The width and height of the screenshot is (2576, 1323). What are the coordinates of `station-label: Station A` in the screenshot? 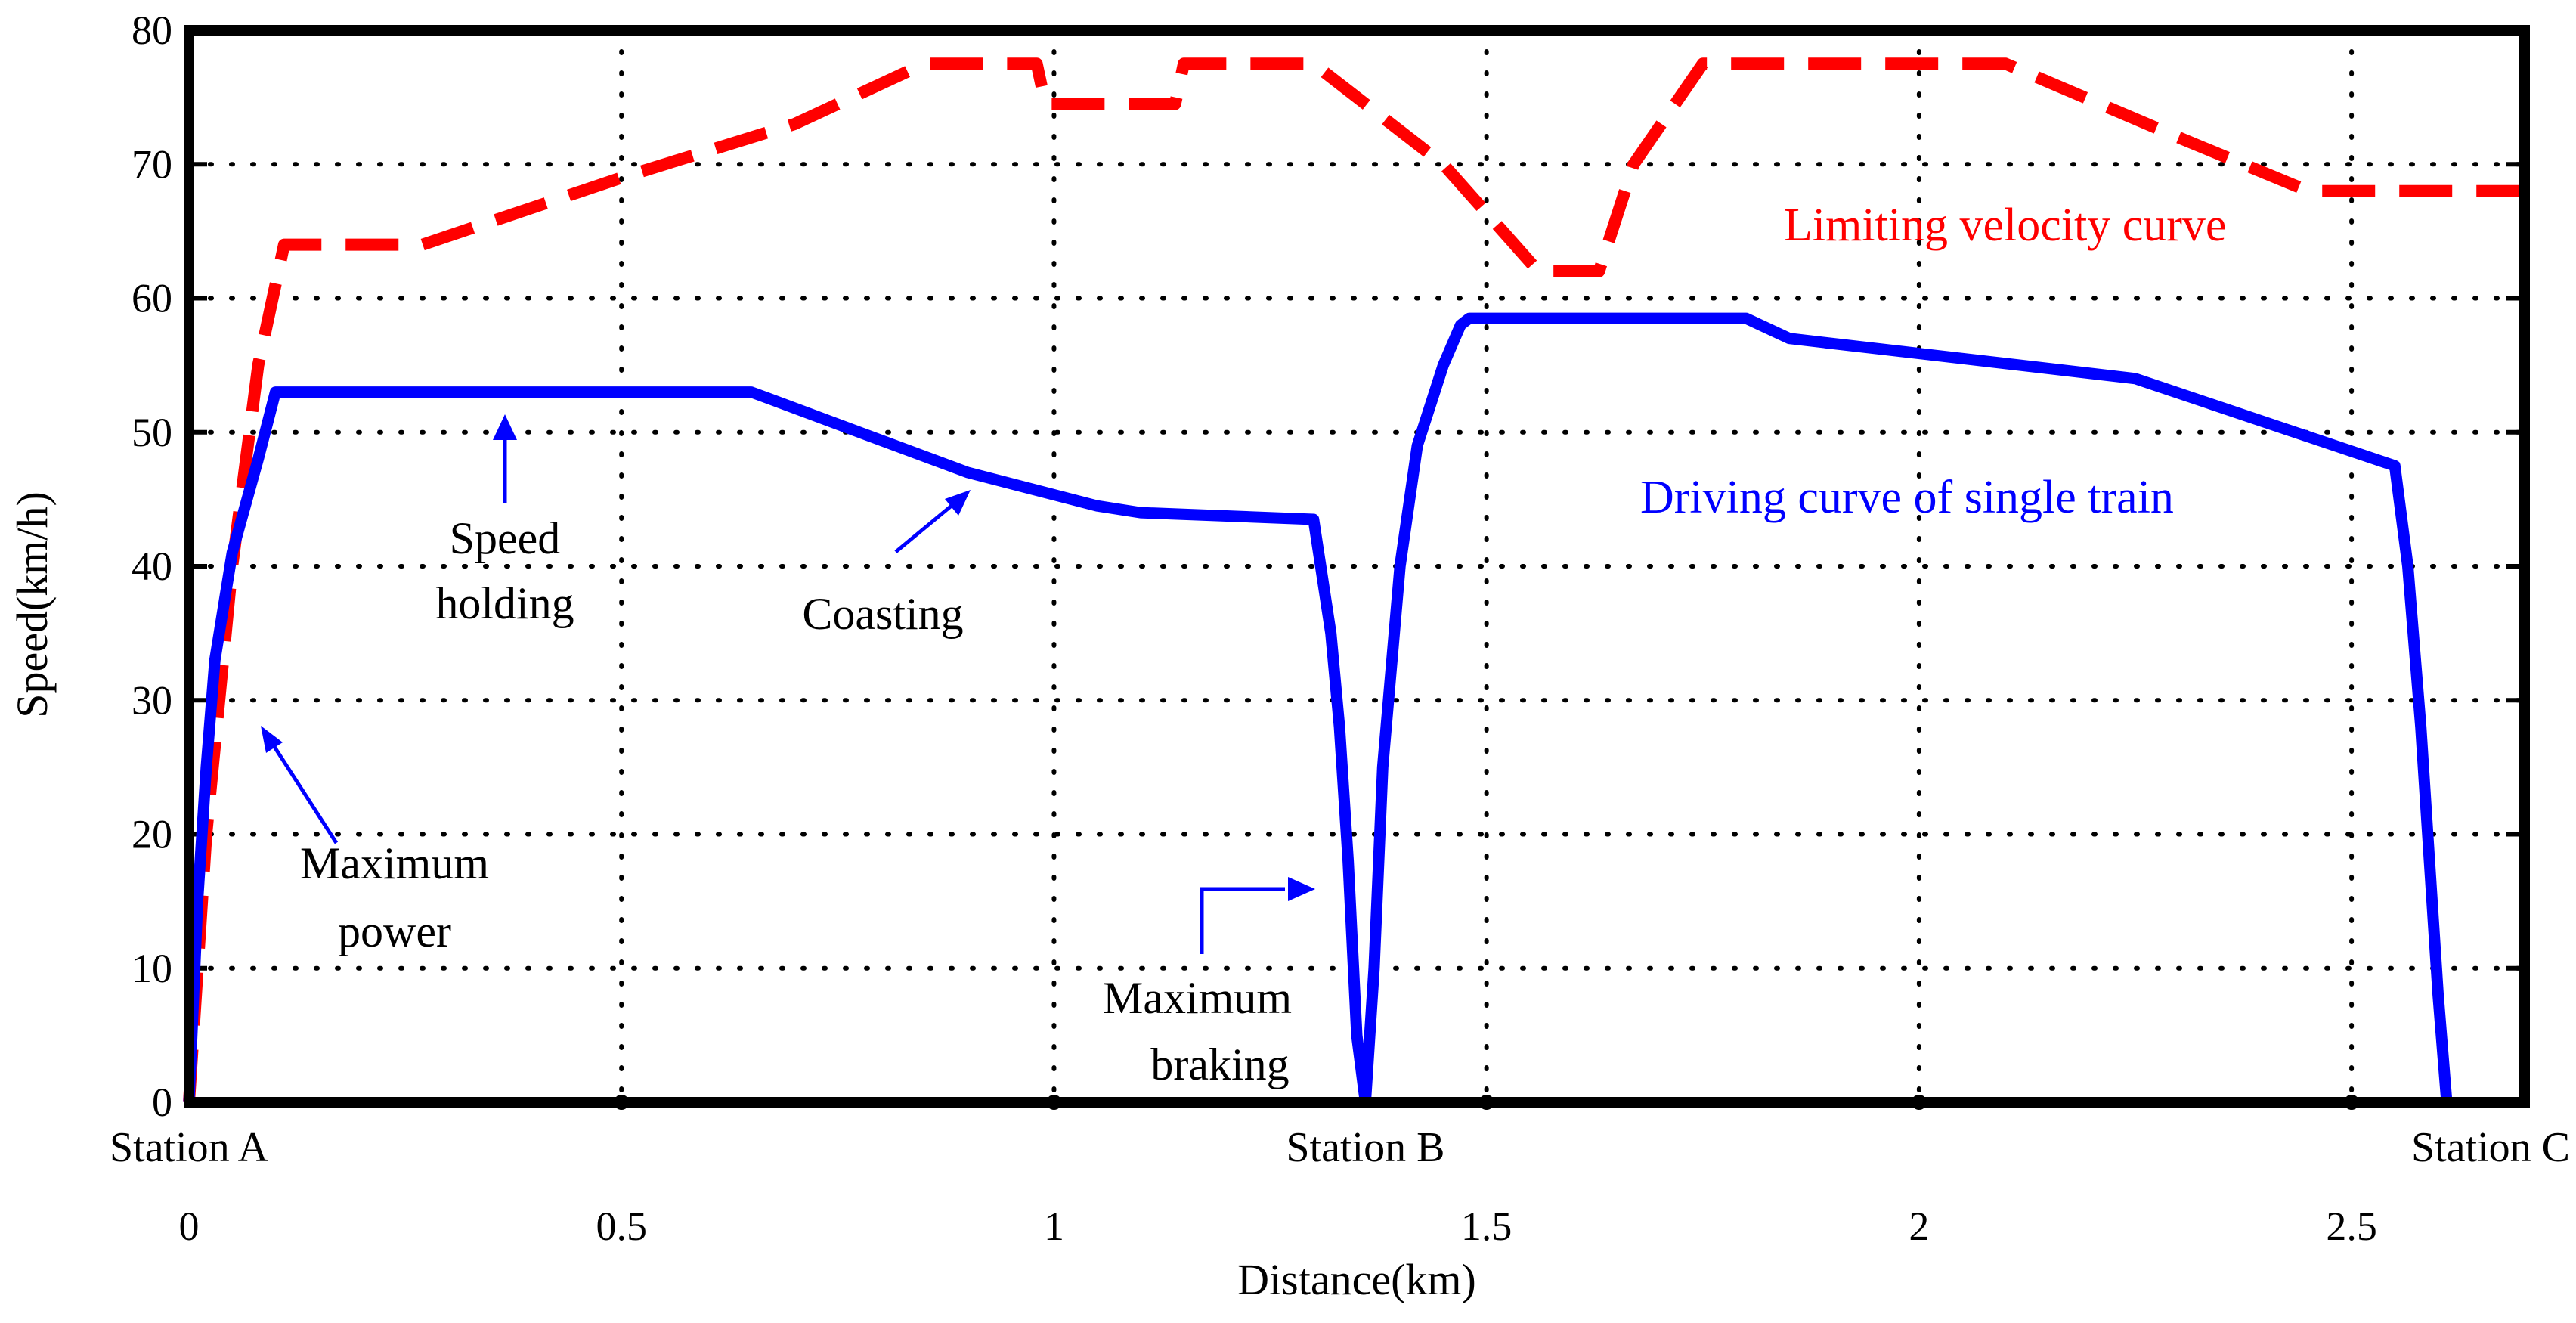 It's located at (189, 1147).